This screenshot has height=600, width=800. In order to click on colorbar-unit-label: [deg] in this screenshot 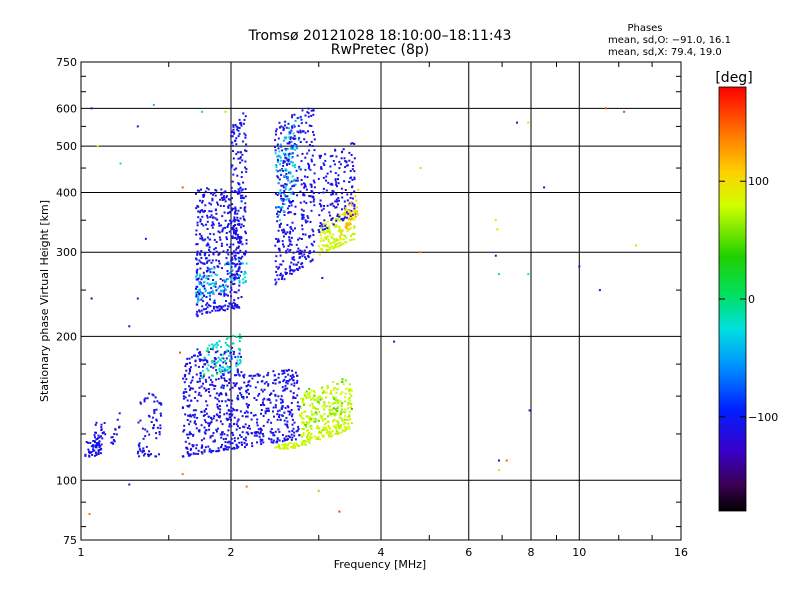, I will do `click(733, 78)`.